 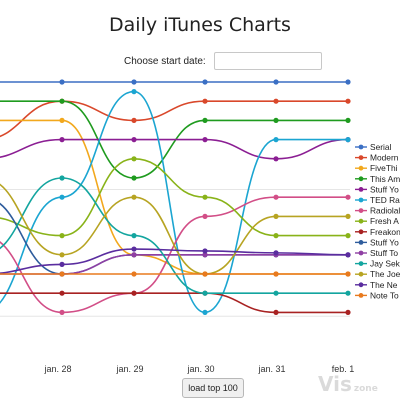 I want to click on watermark-logo: Vis zone, so click(x=348, y=384).